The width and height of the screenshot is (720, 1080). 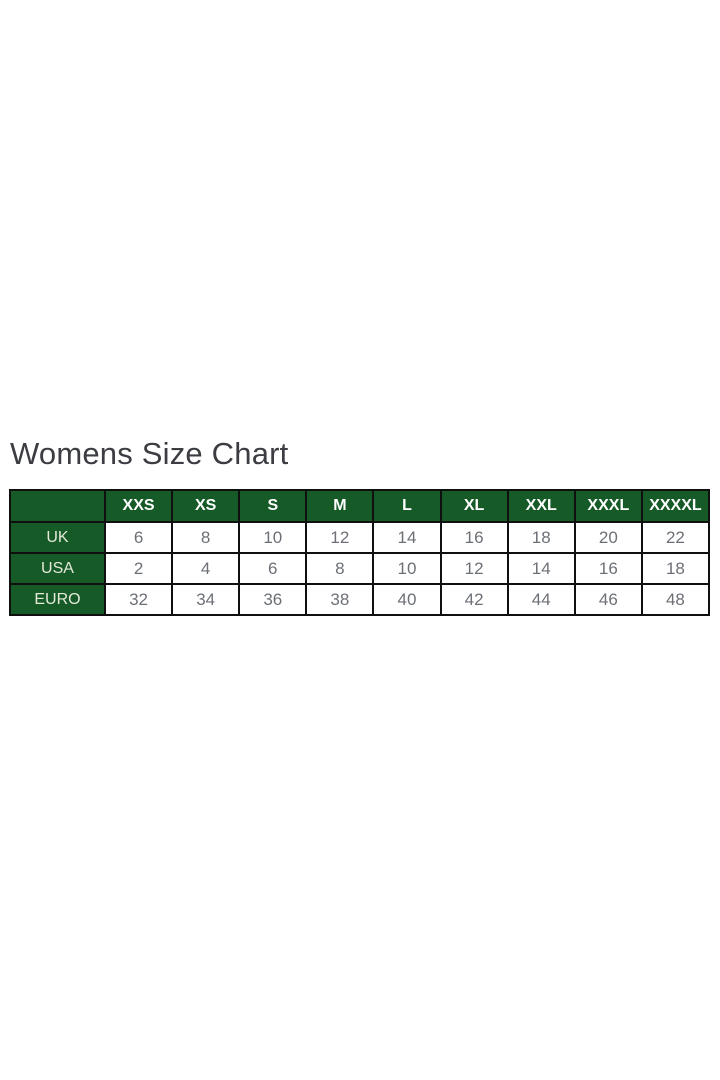 I want to click on row-label: EURO, so click(x=57, y=599).